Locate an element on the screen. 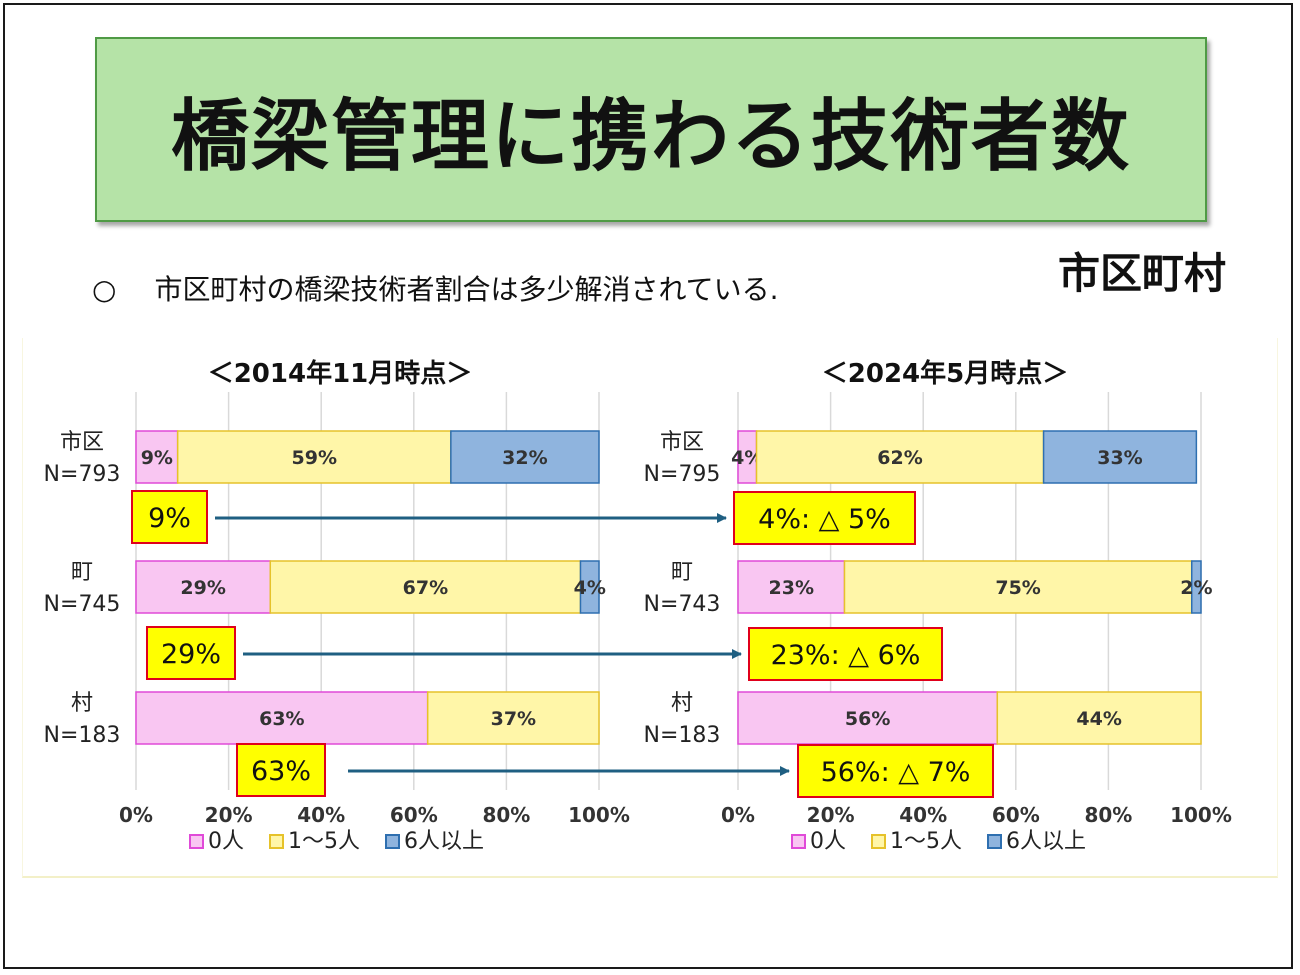  callout-value-before: 29% is located at coordinates (191, 654).